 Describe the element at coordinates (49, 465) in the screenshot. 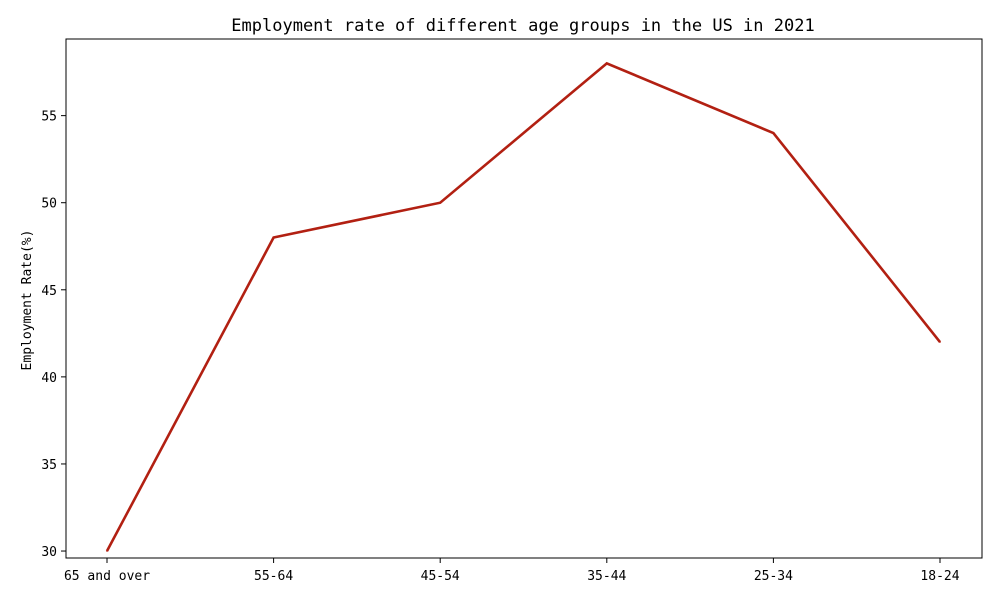

I see `y-tick-label: 35` at that location.